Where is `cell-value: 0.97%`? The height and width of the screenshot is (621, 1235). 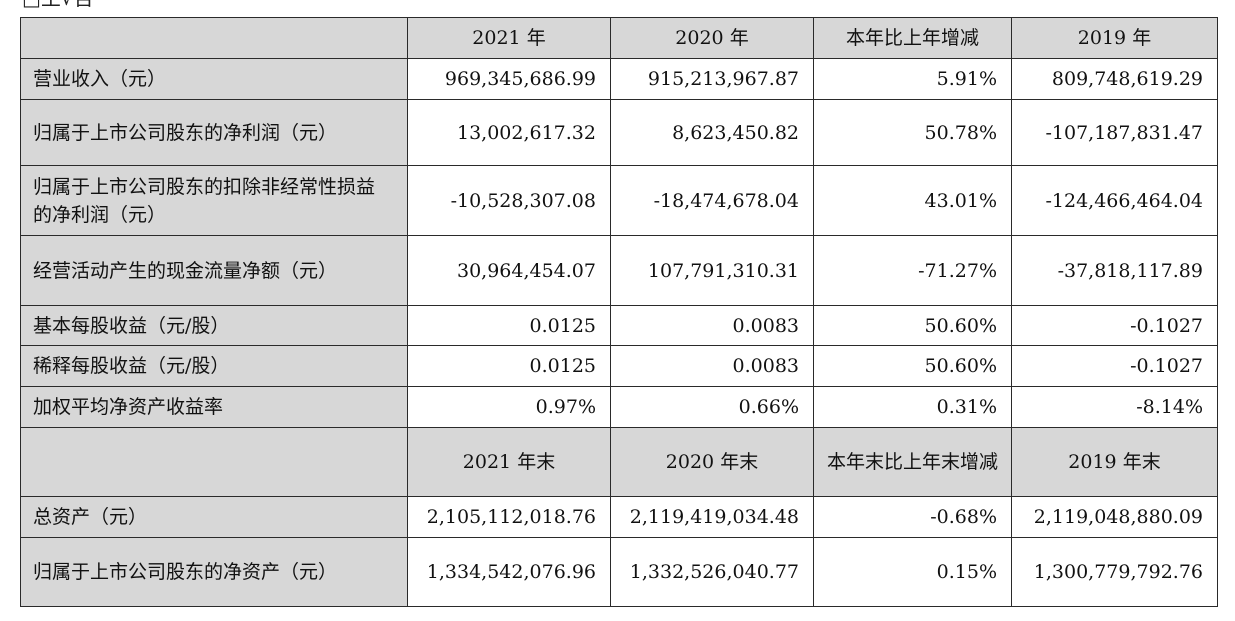 cell-value: 0.97% is located at coordinates (509, 407).